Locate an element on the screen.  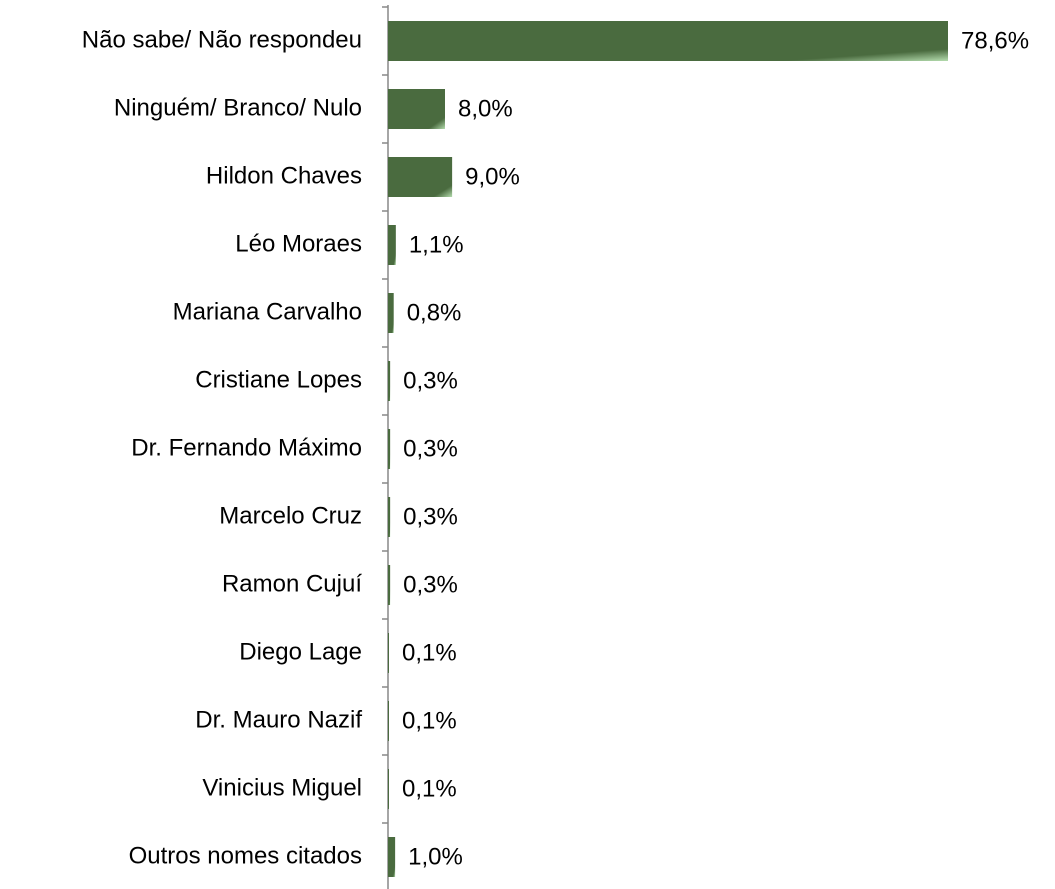
value-label: 9,0% is located at coordinates (492, 176).